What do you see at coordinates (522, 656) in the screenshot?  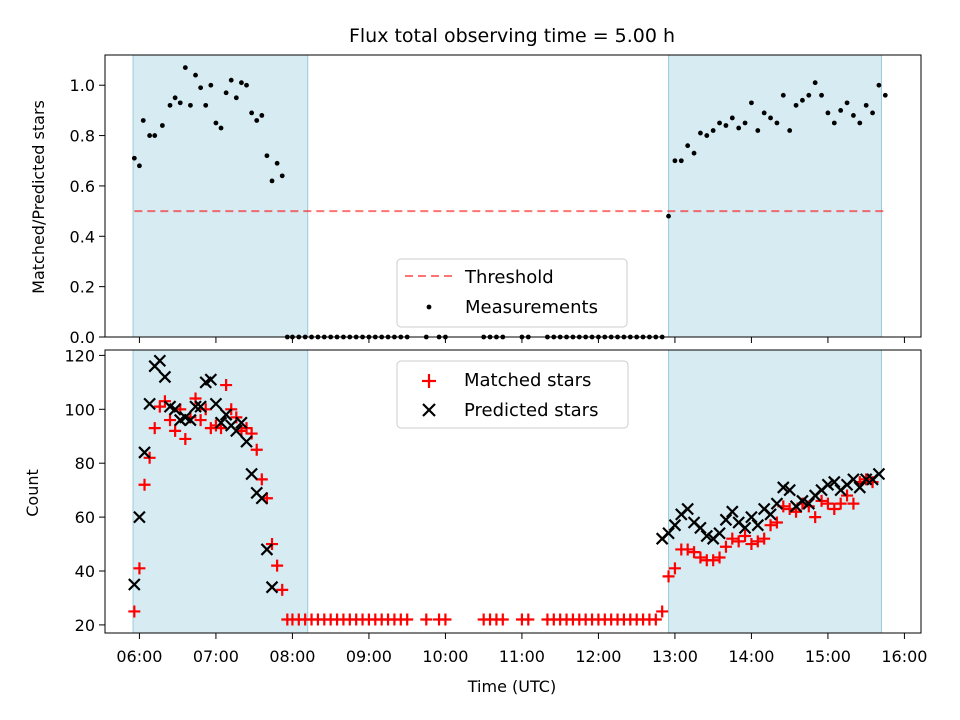 I see `x-tick-label-5: 11:00` at bounding box center [522, 656].